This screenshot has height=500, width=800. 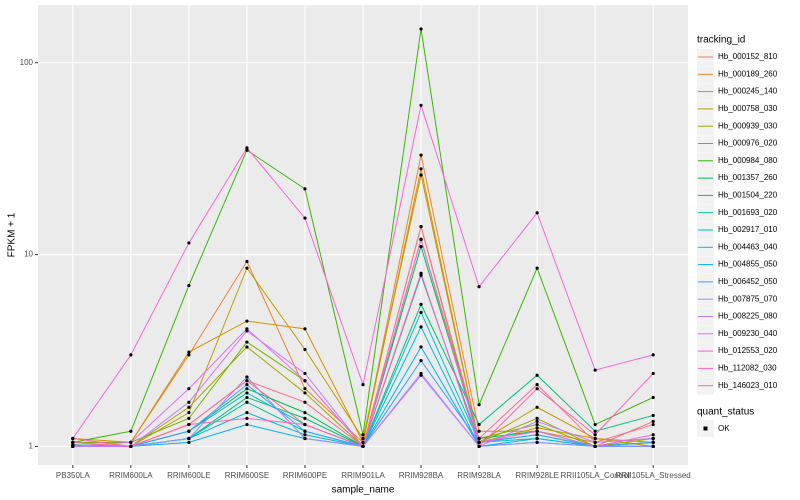 What do you see at coordinates (705, 428) in the screenshot?
I see `legend-swatch` at bounding box center [705, 428].